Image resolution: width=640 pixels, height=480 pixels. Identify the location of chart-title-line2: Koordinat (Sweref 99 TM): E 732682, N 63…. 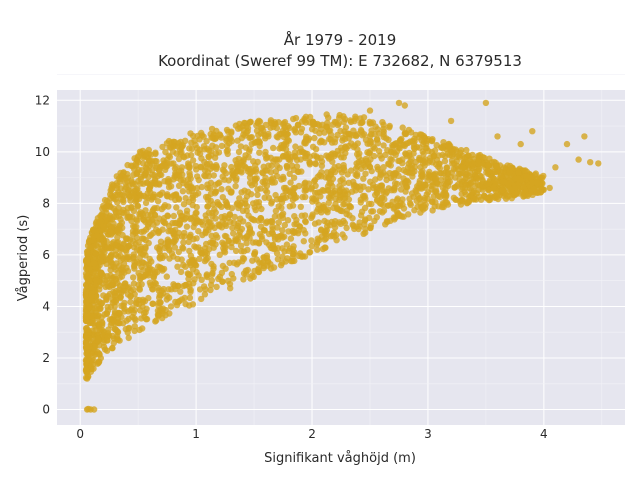
(340, 61).